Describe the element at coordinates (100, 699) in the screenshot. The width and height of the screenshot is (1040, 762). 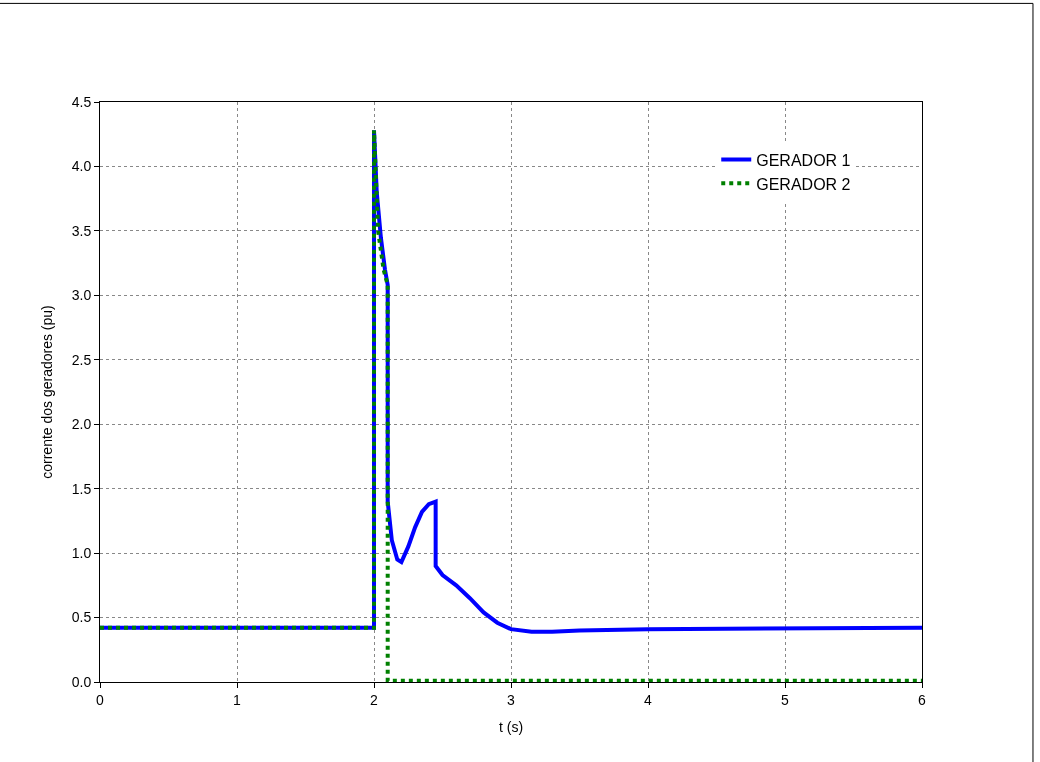
I see `x-tick-label: 0` at that location.